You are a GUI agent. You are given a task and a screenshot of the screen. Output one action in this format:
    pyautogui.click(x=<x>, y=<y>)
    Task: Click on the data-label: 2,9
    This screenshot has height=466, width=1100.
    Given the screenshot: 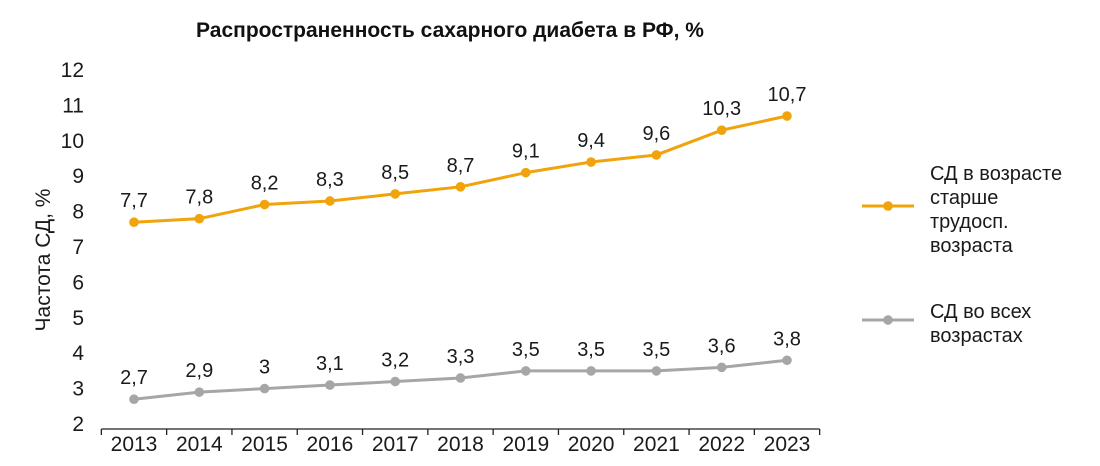 What is the action you would take?
    pyautogui.click(x=199, y=371)
    